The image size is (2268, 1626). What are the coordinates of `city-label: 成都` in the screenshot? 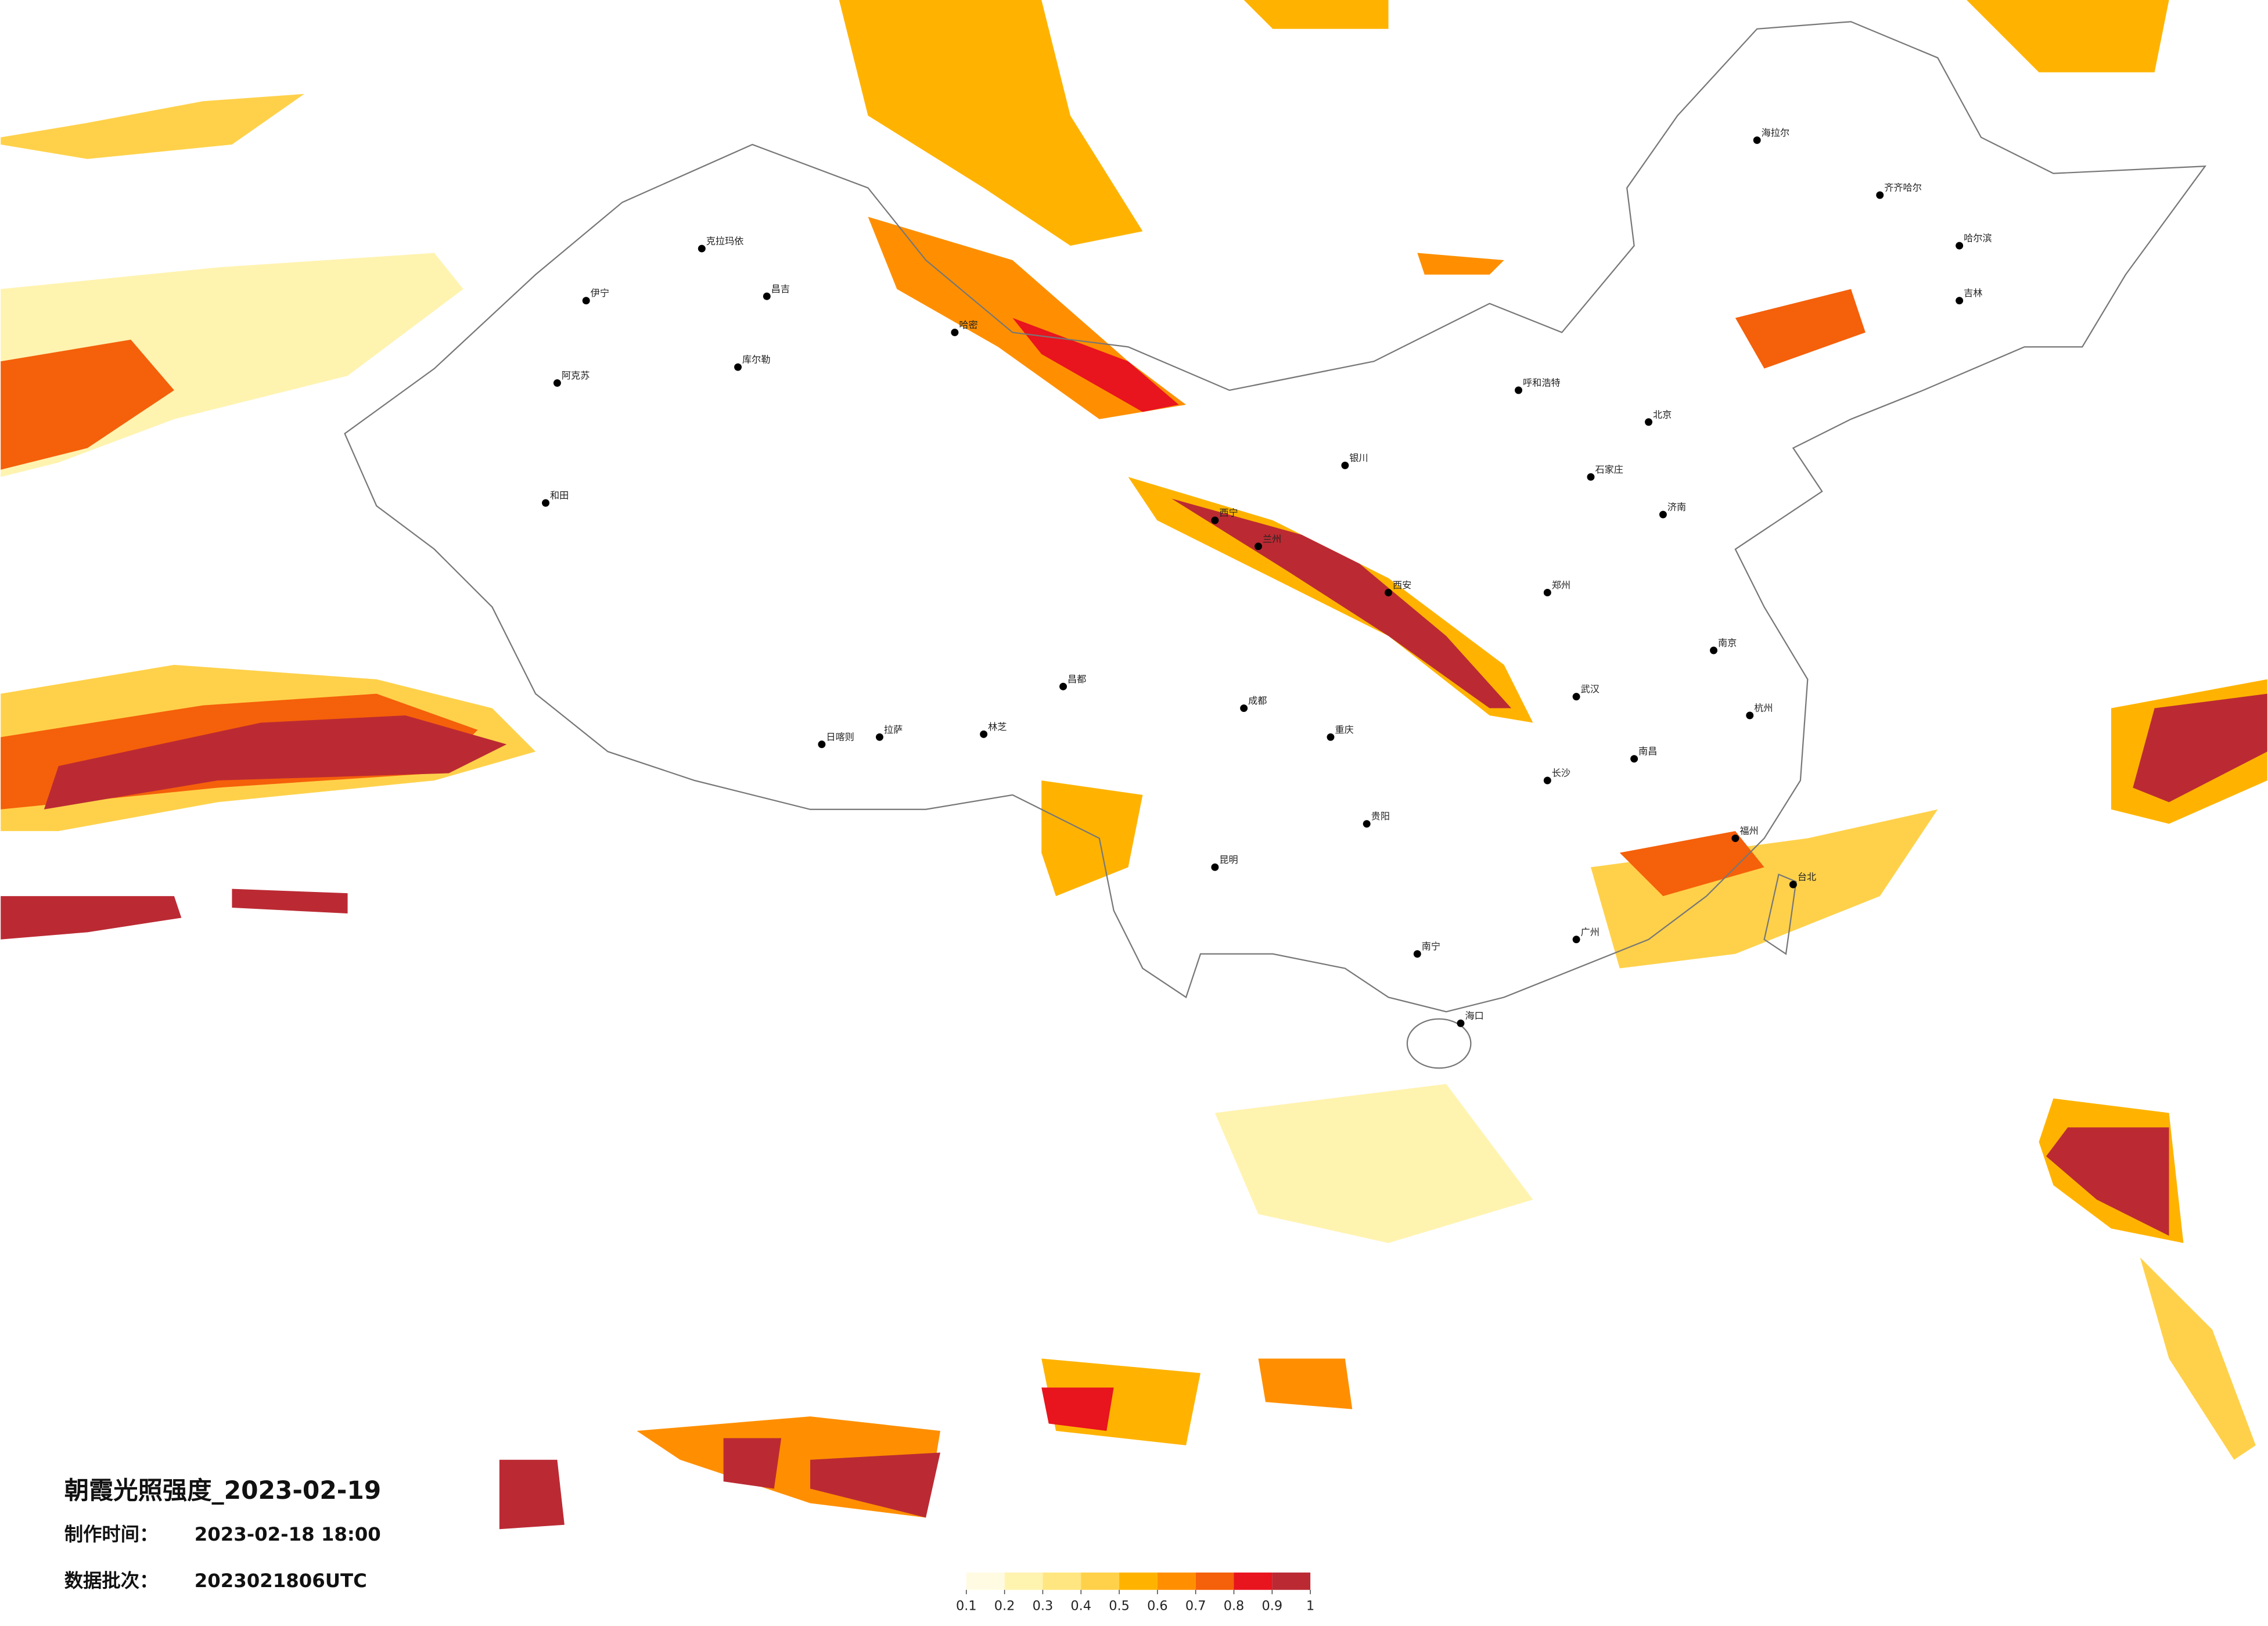 It's located at (1257, 700).